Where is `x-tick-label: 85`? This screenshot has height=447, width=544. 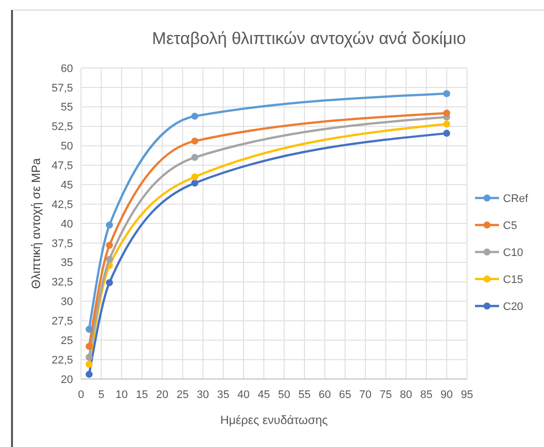
x-tick-label: 85 is located at coordinates (426, 395).